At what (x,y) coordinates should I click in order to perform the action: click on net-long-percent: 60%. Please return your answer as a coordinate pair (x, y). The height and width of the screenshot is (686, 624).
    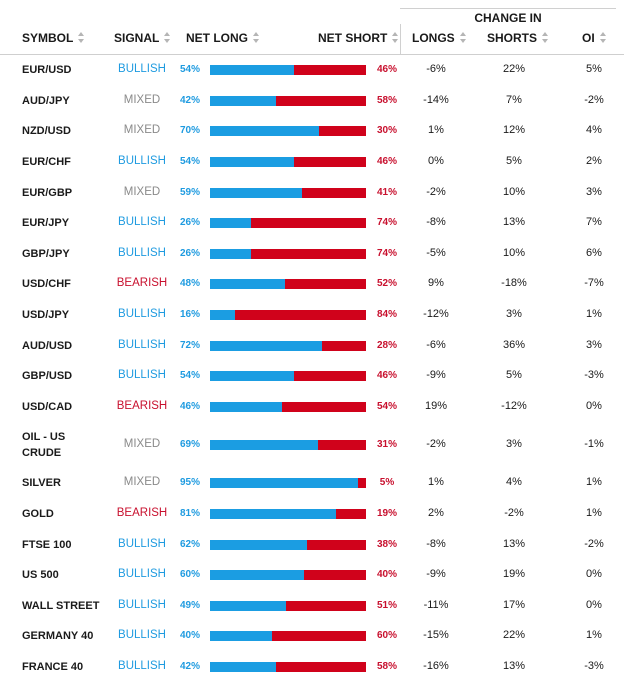
    Looking at the image, I should click on (189, 575).